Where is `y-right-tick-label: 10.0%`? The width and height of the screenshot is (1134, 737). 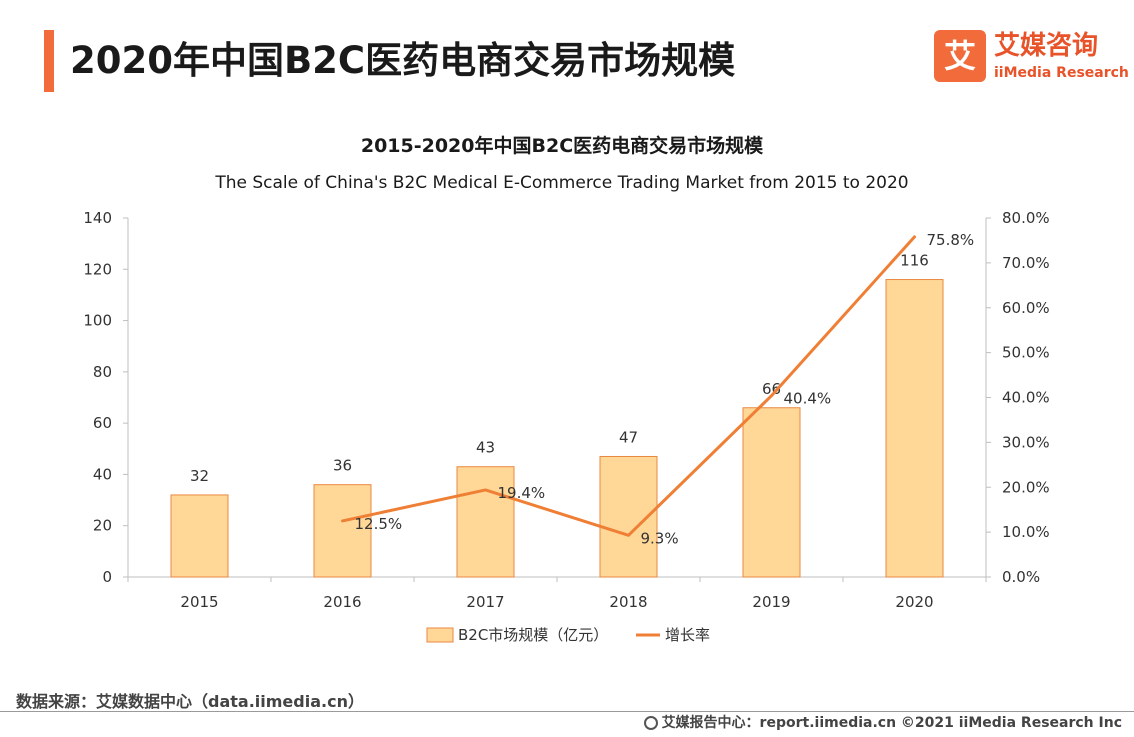 y-right-tick-label: 10.0% is located at coordinates (1026, 532).